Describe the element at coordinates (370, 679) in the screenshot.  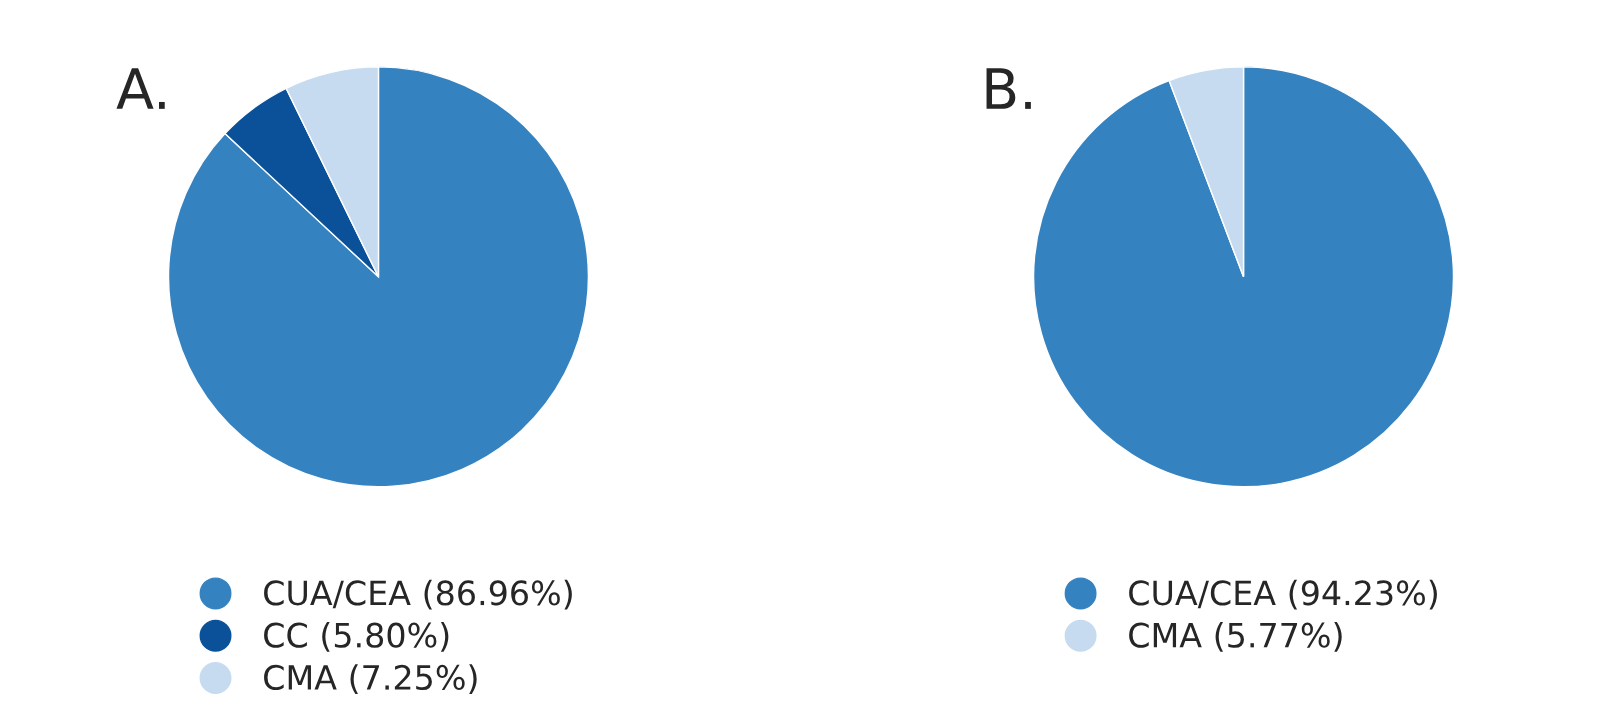
I see `legend-label: CMA (7.25%)` at that location.